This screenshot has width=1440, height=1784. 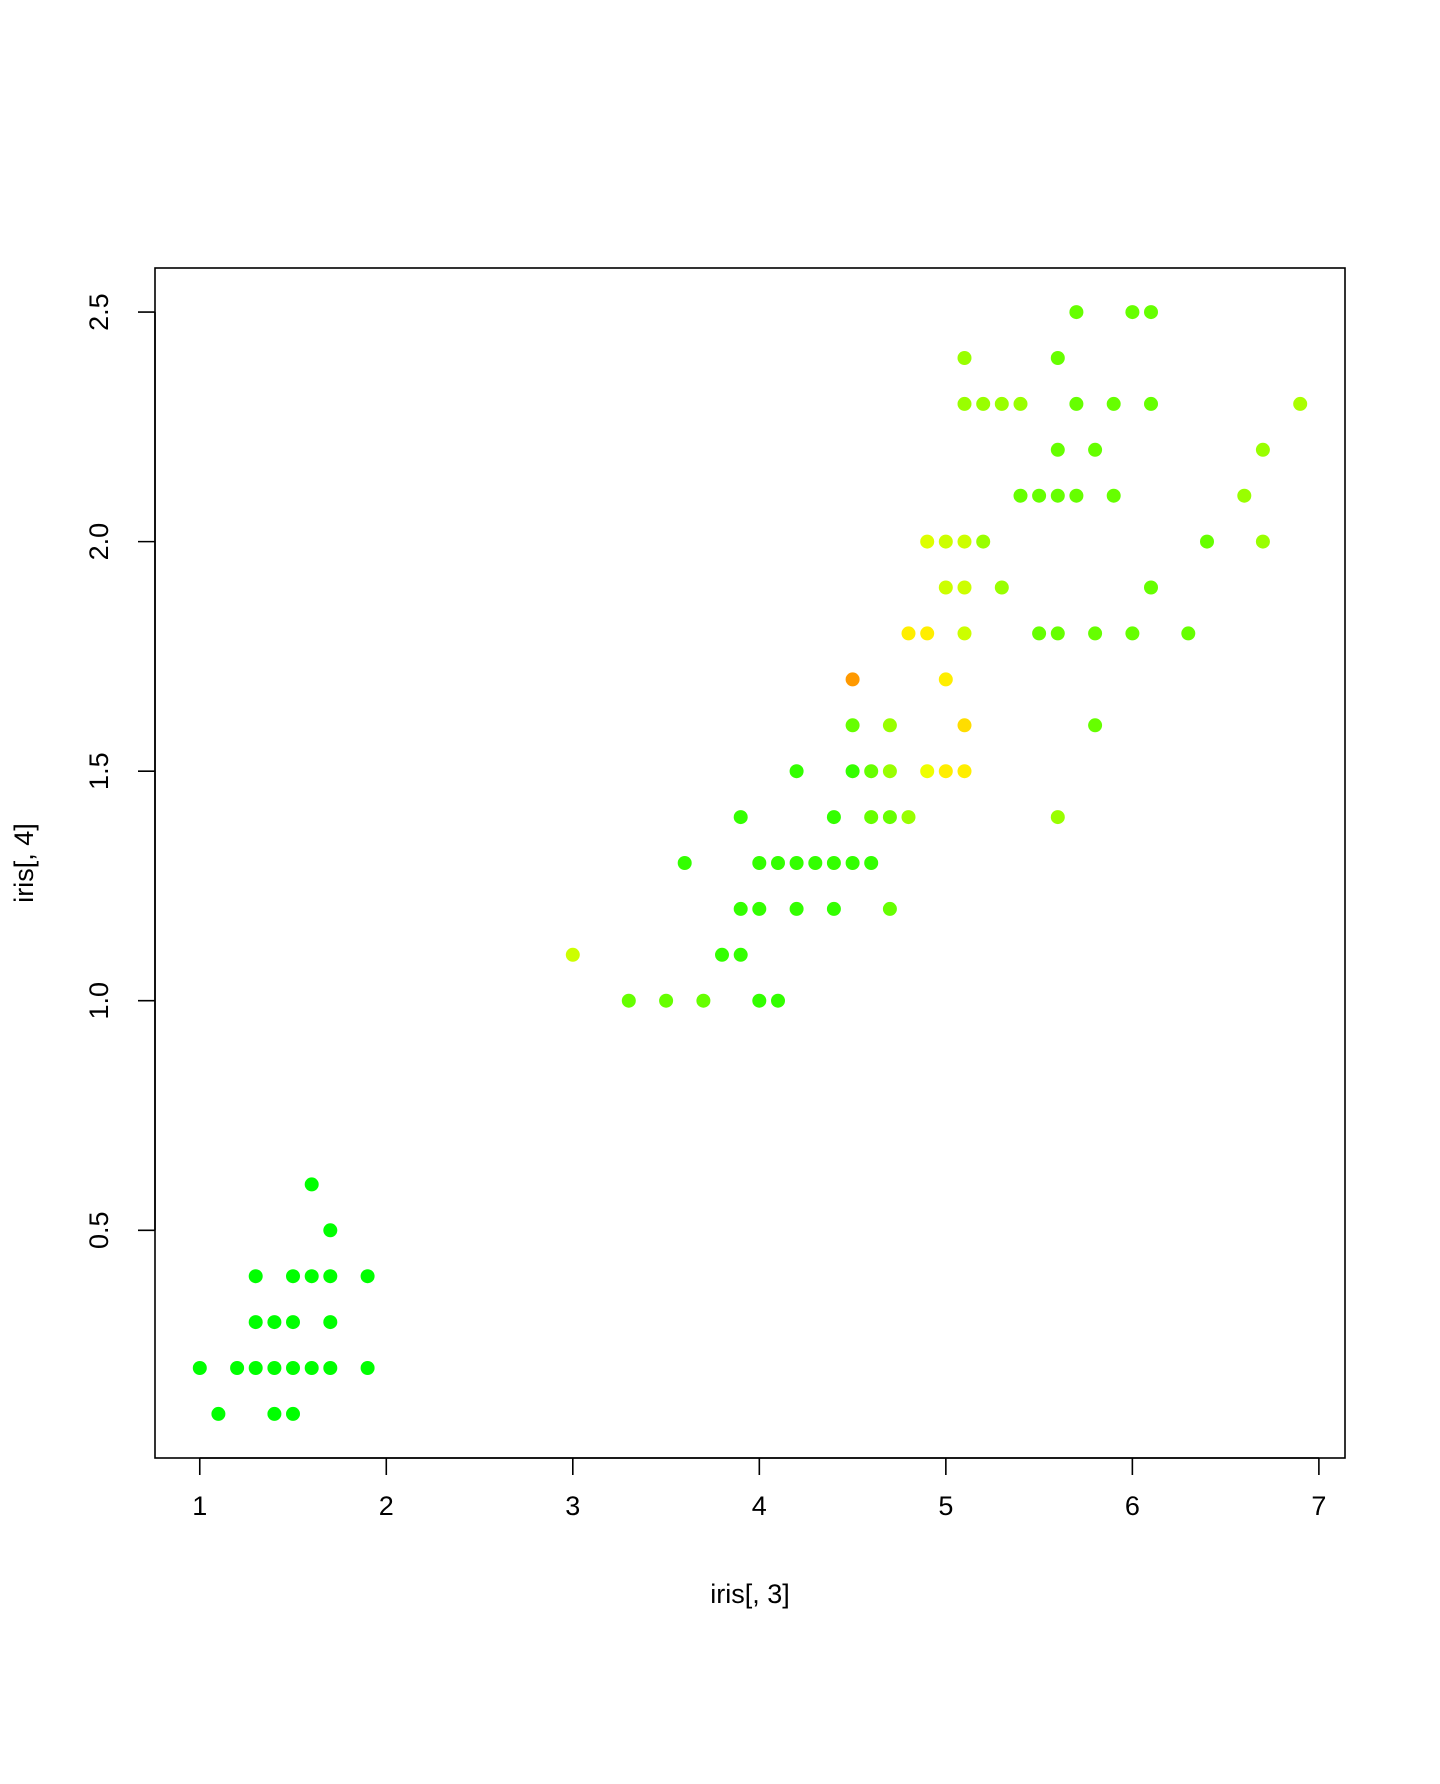 What do you see at coordinates (99, 542) in the screenshot?
I see `y-tick-label: 2.0` at bounding box center [99, 542].